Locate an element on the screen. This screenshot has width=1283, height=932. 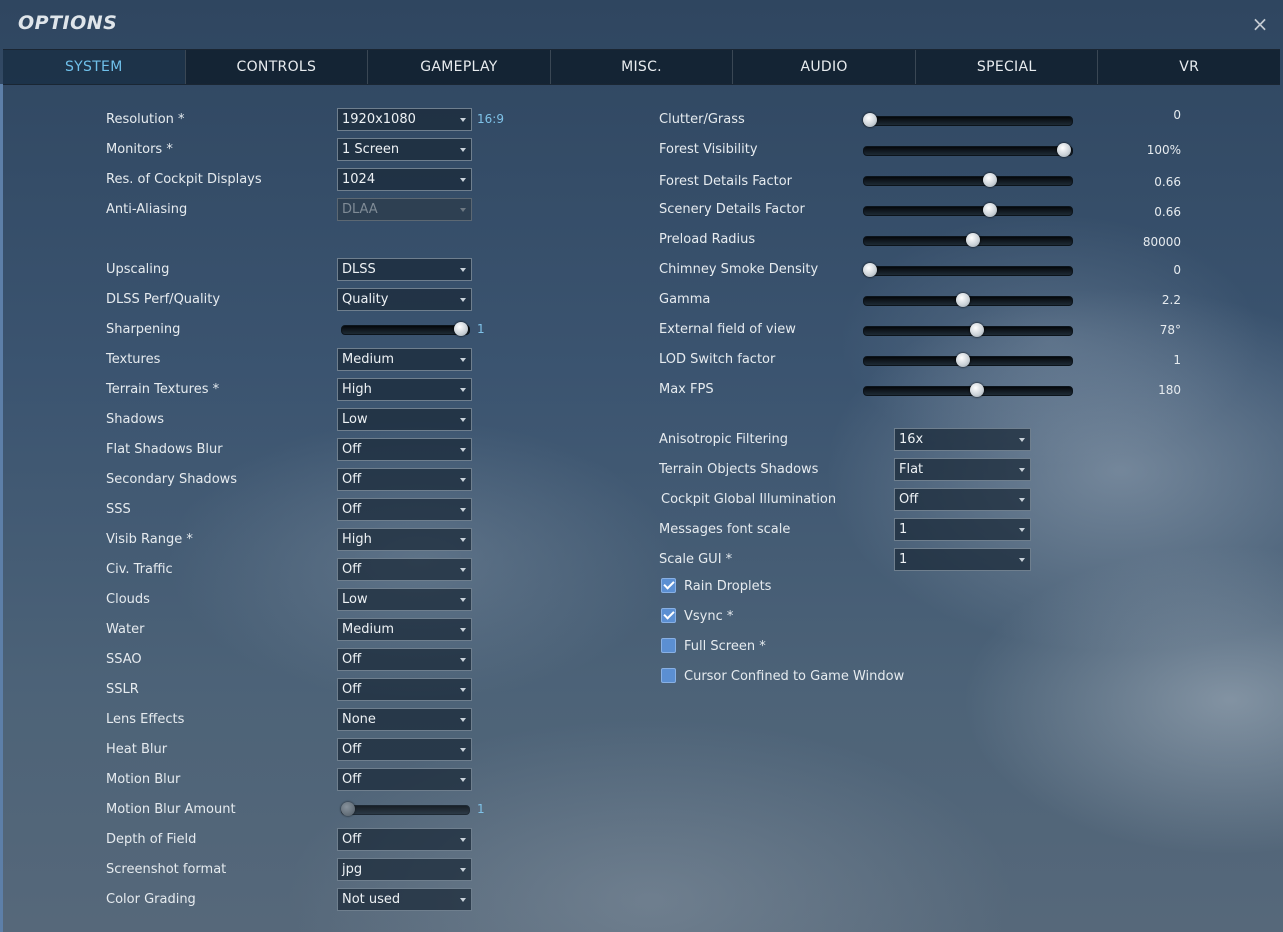
secondary-shadows-dropdown: Off is located at coordinates (404, 479).